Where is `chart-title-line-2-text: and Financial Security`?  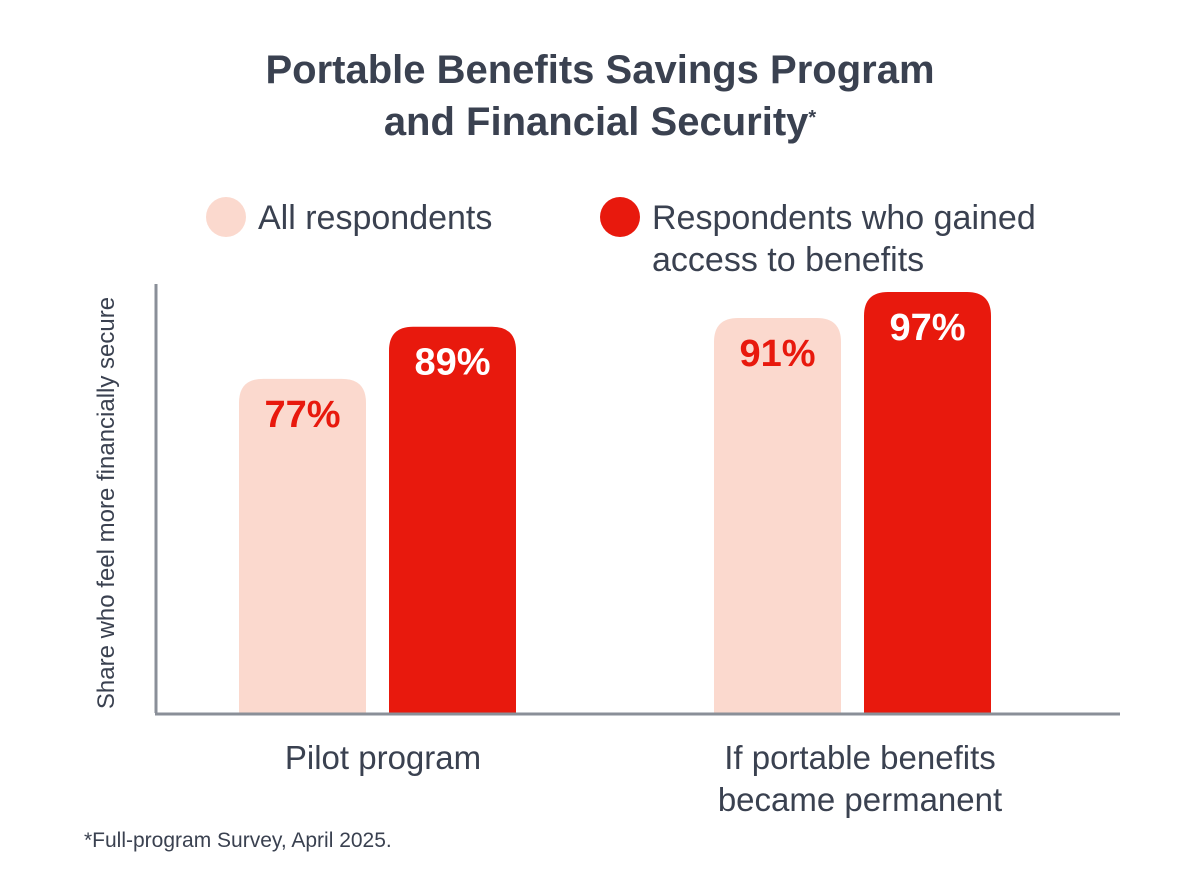 chart-title-line-2-text: and Financial Security is located at coordinates (596, 122).